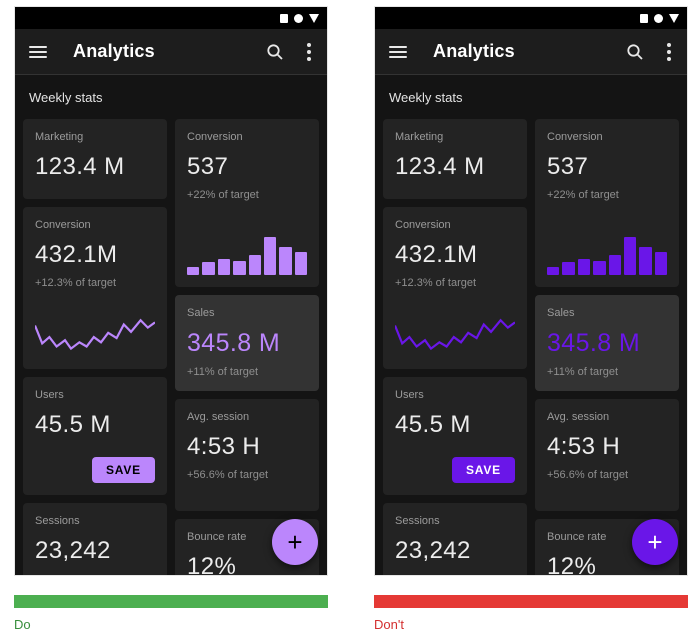 Image resolution: width=698 pixels, height=640 pixels. Describe the element at coordinates (531, 601) in the screenshot. I see `dont-indicator-bar` at that location.